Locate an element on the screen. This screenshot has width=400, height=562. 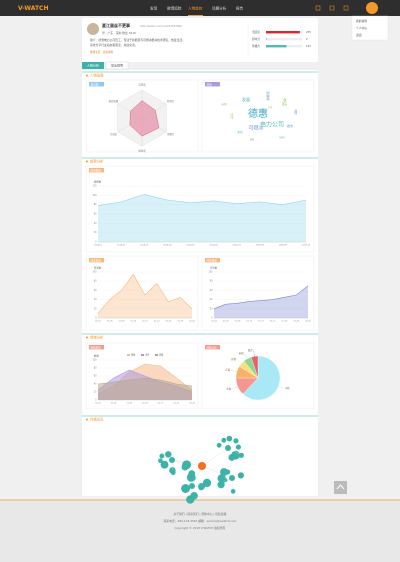
nav-item: 微博追踪 is located at coordinates (174, 8).